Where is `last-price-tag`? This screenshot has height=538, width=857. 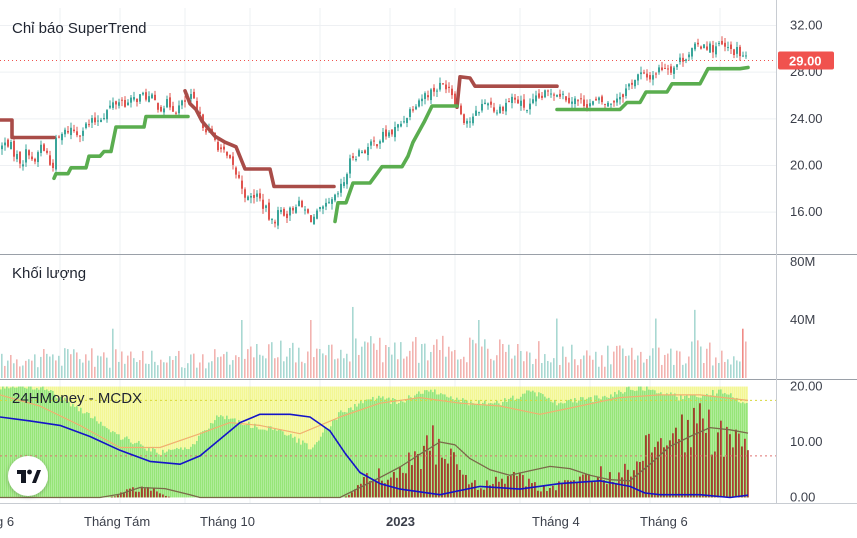 last-price-tag is located at coordinates (806, 60).